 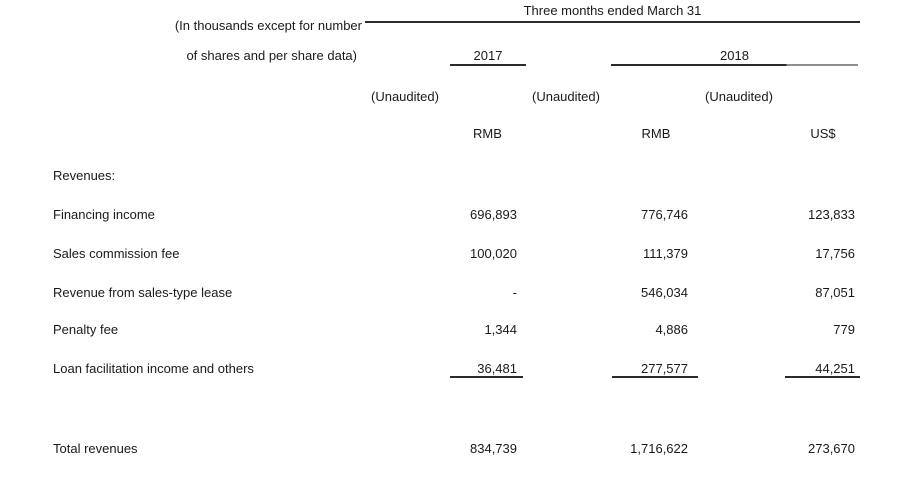 I want to click on cell-2018-rmb: 776,746, so click(x=664, y=214).